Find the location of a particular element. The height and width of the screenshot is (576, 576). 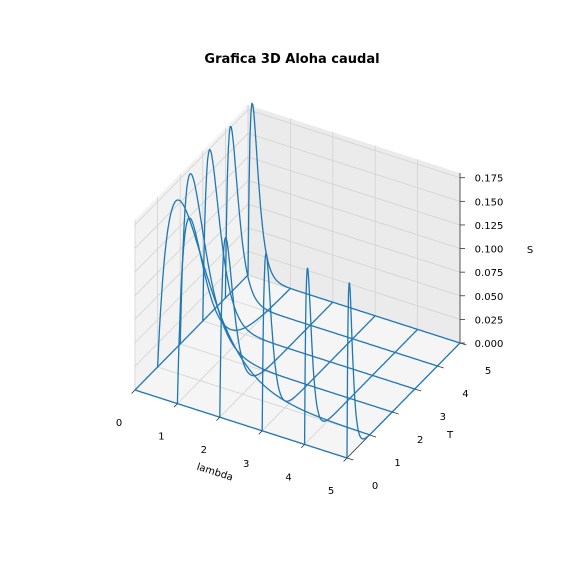

z-axis-label: S is located at coordinates (530, 250).